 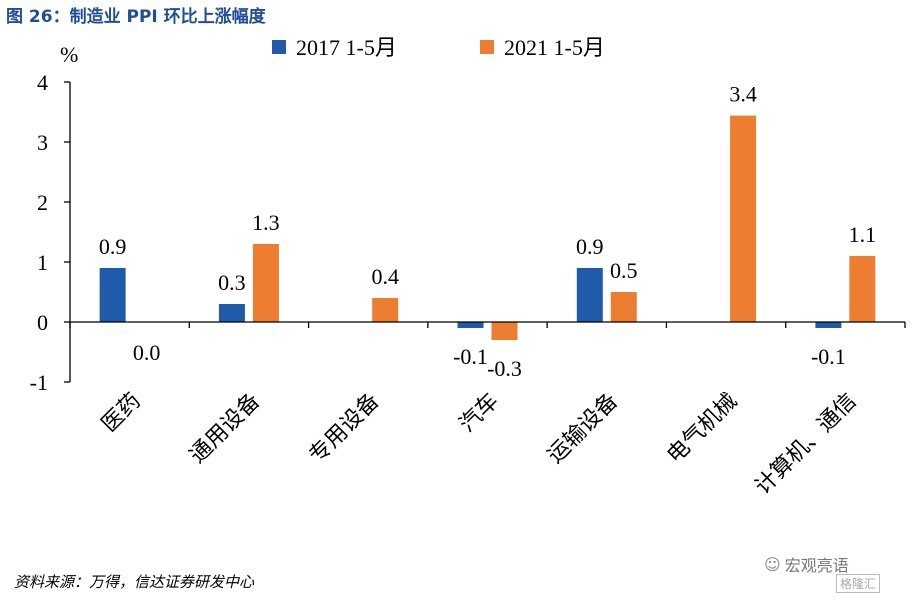 I want to click on data-label-s1-c4: 0.5, so click(x=624, y=270).